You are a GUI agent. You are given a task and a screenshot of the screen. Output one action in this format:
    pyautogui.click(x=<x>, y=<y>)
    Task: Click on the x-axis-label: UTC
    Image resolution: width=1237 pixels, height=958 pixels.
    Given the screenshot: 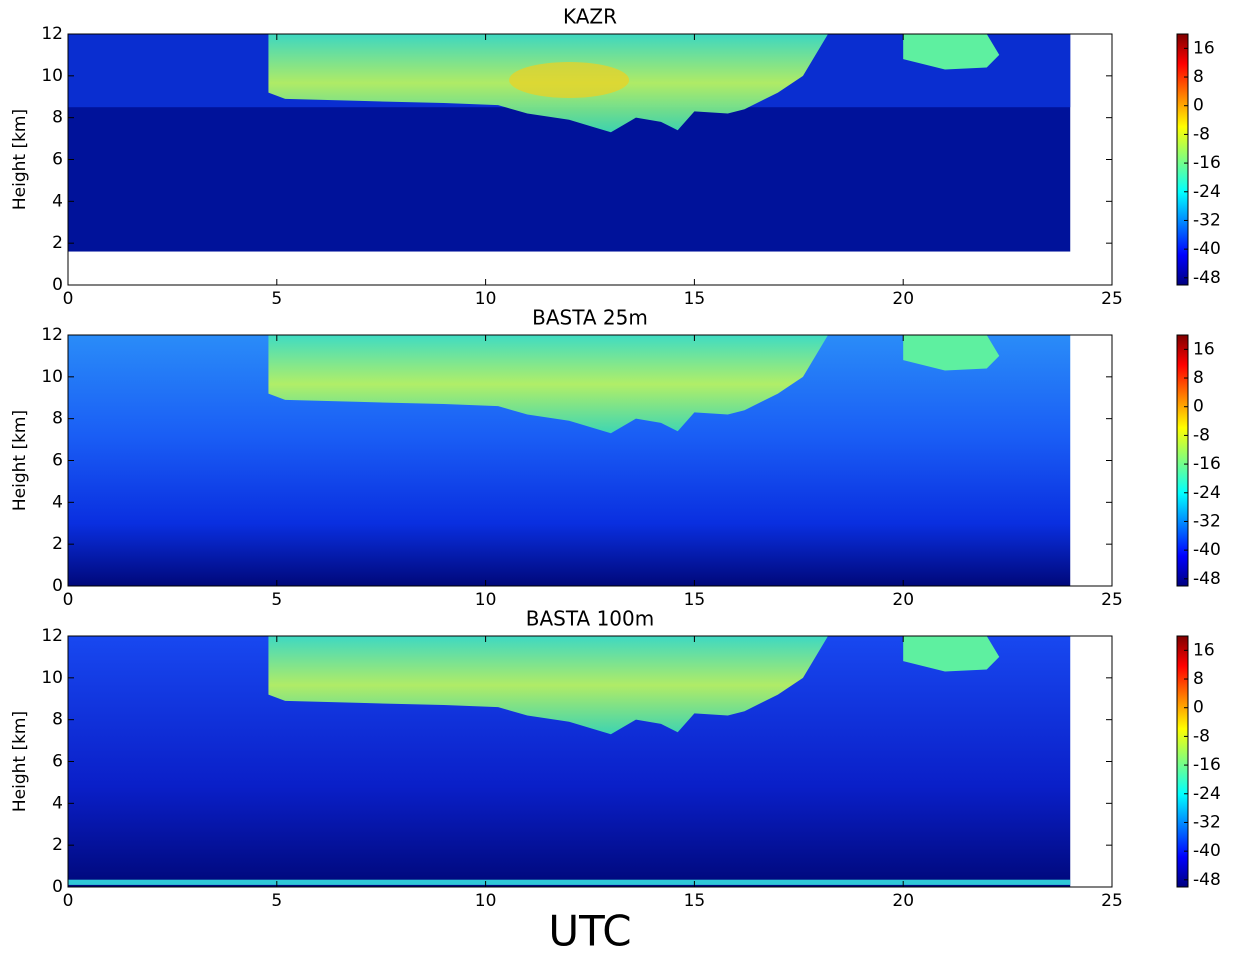 What is the action you would take?
    pyautogui.click(x=589, y=931)
    